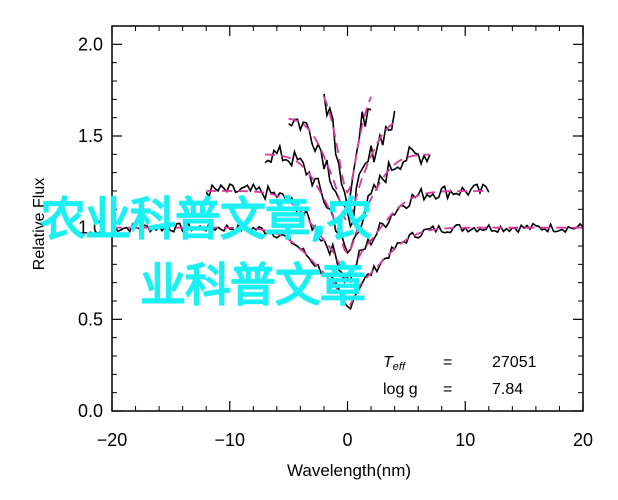 The width and height of the screenshot is (618, 500). What do you see at coordinates (90, 228) in the screenshot?
I see `y-tick-label: 1.0` at bounding box center [90, 228].